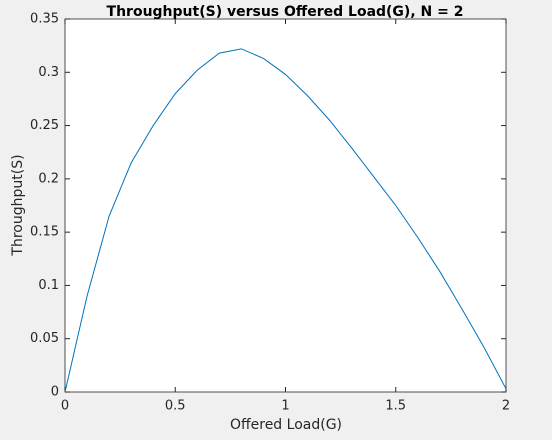 The height and width of the screenshot is (440, 552). I want to click on x-tick-label: 0.5, so click(175, 406).